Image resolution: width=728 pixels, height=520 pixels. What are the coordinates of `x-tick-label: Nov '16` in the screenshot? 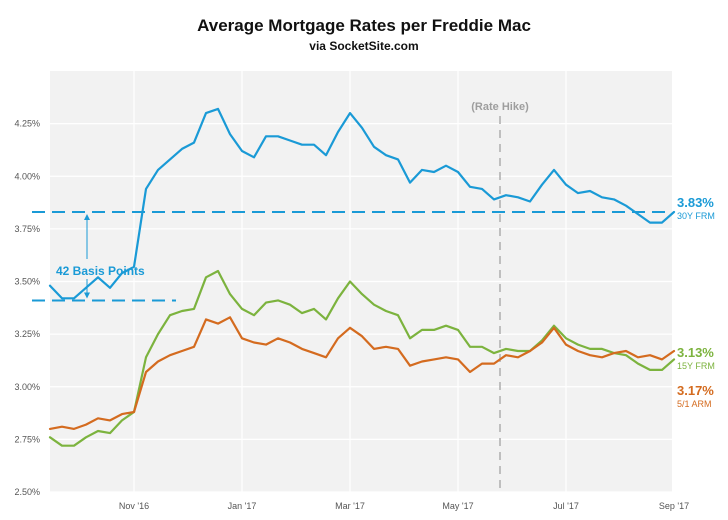 It's located at (134, 506).